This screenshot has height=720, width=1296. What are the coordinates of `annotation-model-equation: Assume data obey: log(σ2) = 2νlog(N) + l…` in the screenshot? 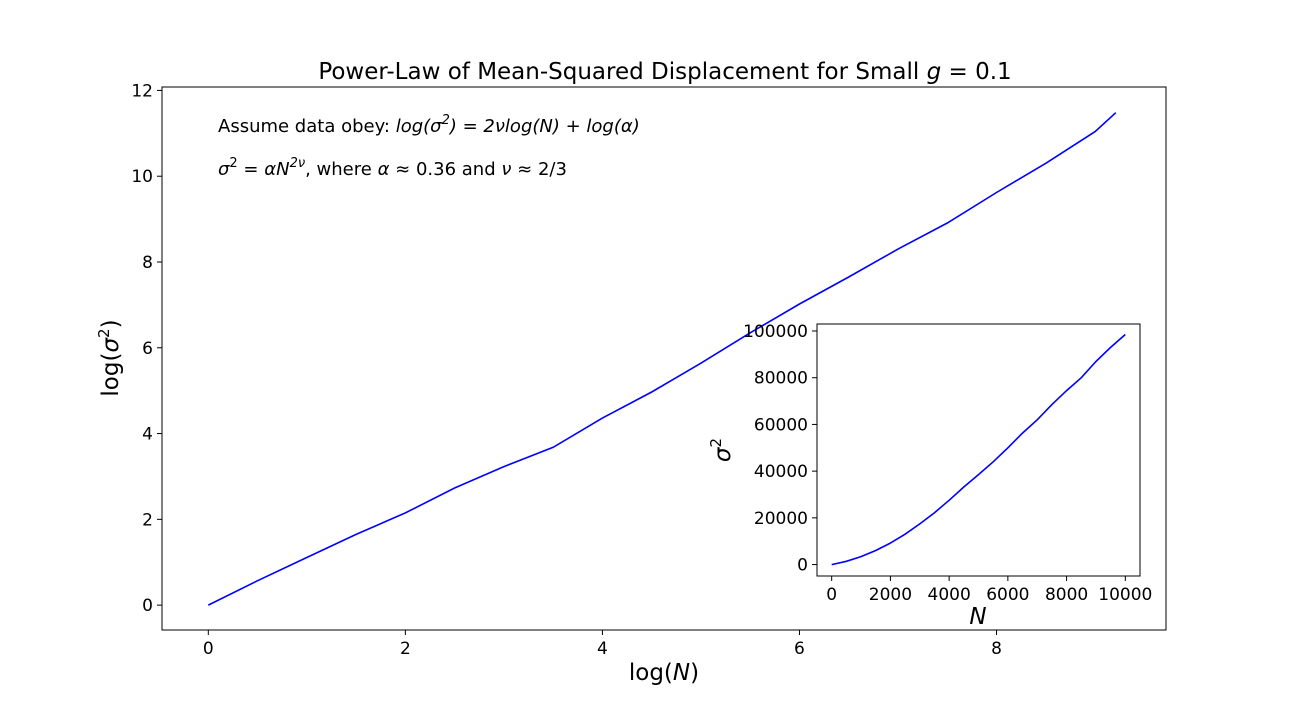 It's located at (429, 125).